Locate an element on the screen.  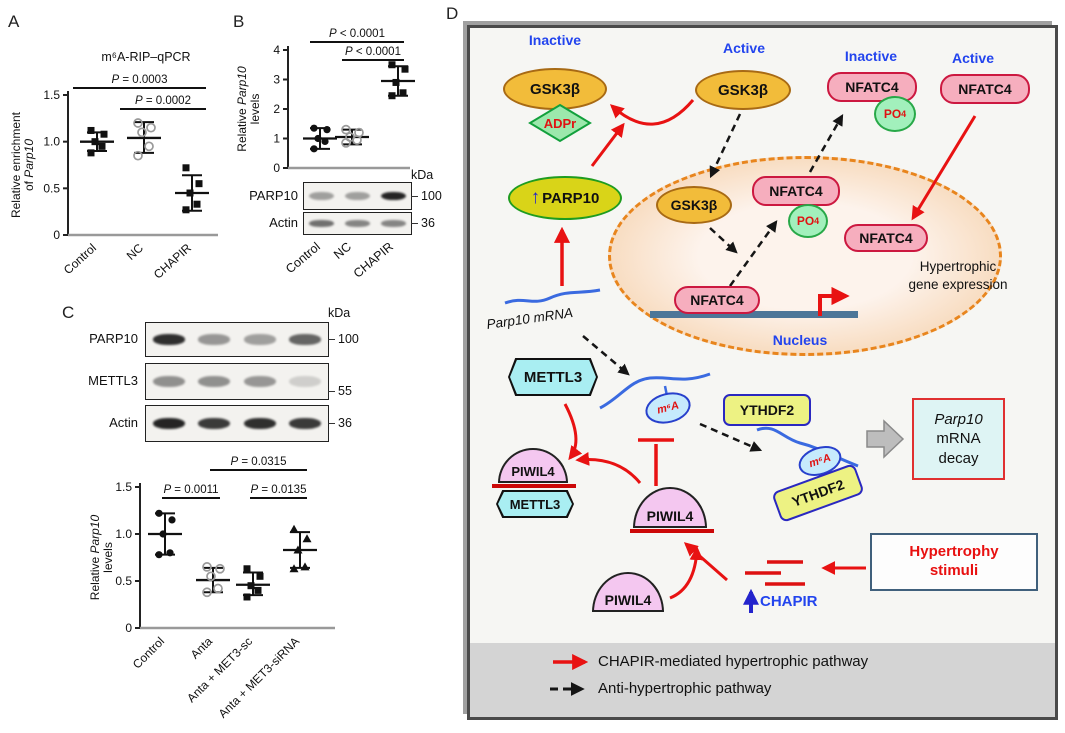
p-value-label: P = 0.0003 is located at coordinates (140, 80).